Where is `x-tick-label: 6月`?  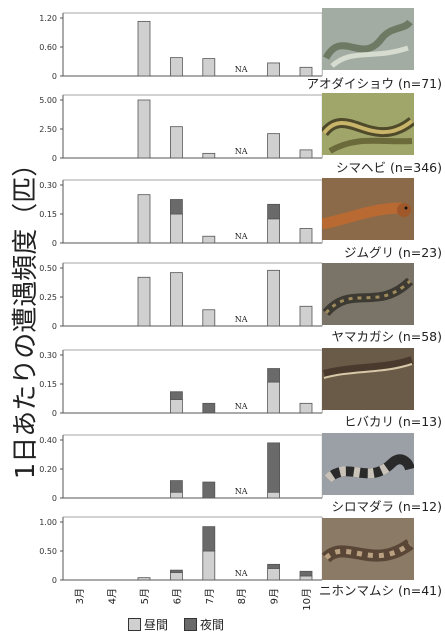
x-tick-label: 6月 is located at coordinates (177, 596).